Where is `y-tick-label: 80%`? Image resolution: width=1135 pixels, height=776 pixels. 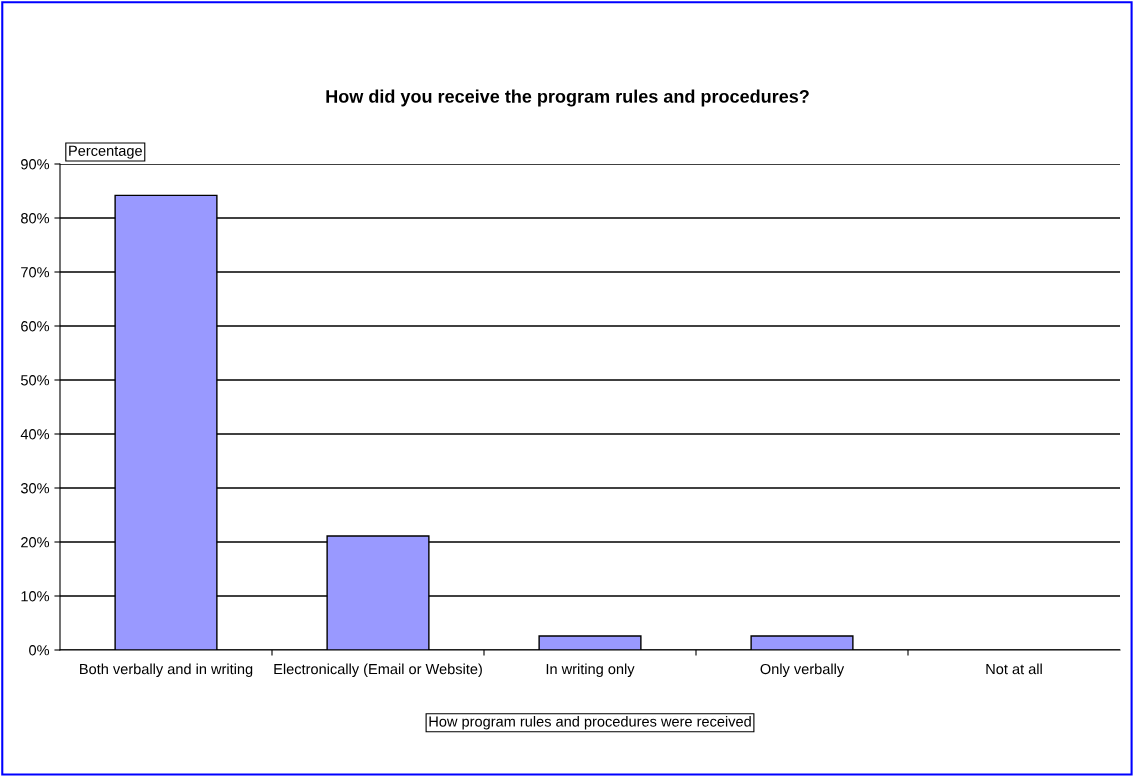 y-tick-label: 80% is located at coordinates (35, 218).